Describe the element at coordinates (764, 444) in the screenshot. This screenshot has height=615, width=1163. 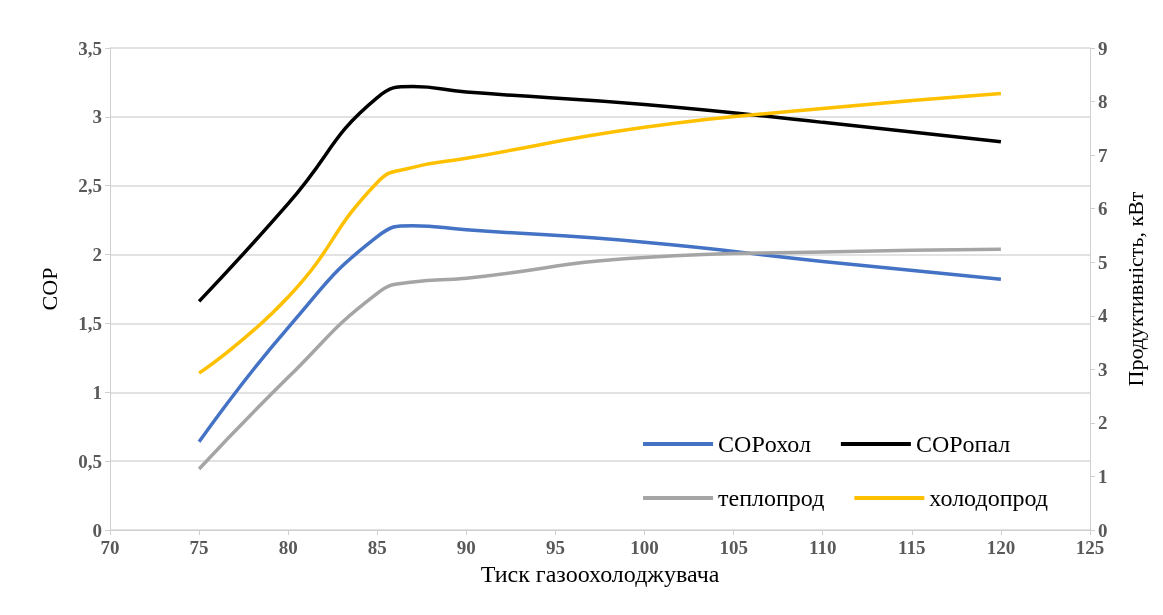
I see `legend-label: COPохол` at that location.